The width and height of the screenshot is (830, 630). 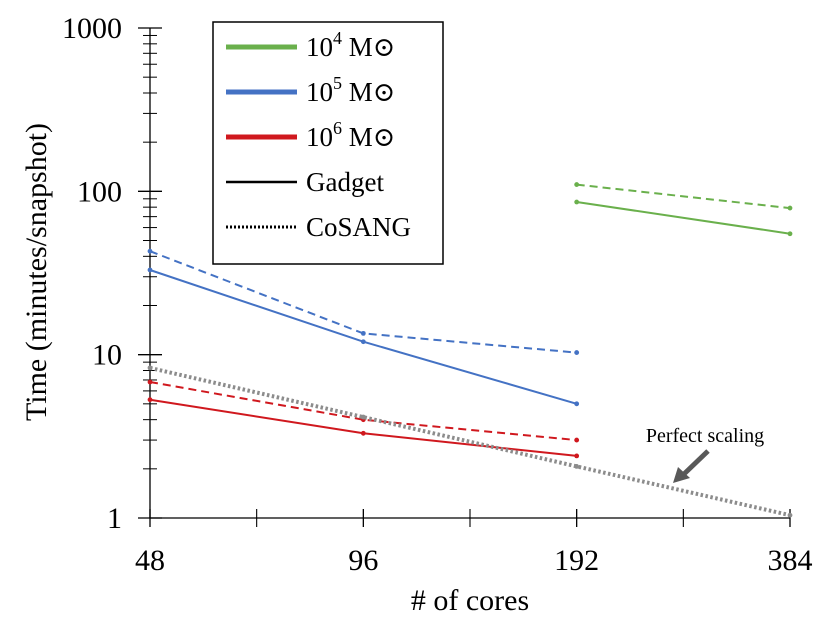 I want to click on y-tick-label: 100, so click(x=99, y=191).